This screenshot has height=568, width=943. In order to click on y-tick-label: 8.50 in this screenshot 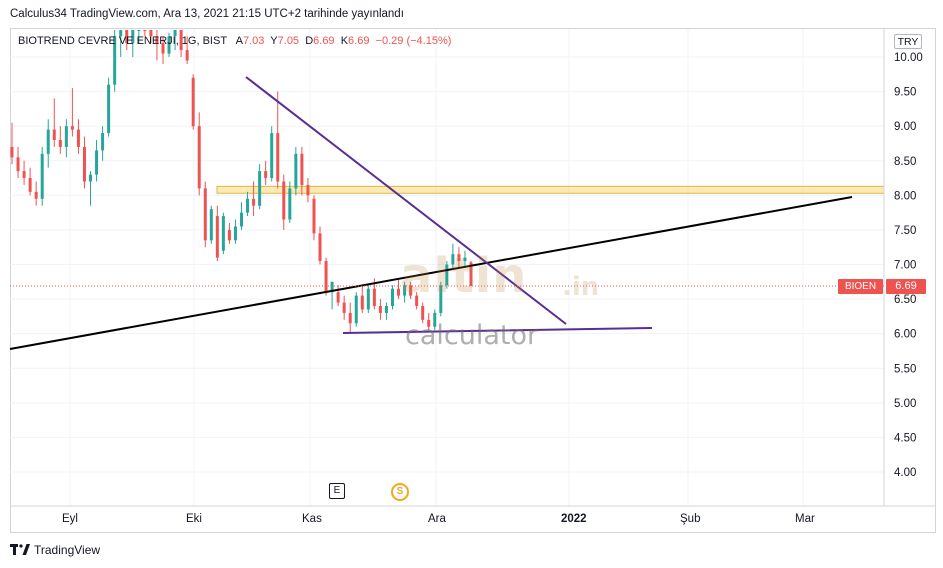, I will do `click(905, 162)`.